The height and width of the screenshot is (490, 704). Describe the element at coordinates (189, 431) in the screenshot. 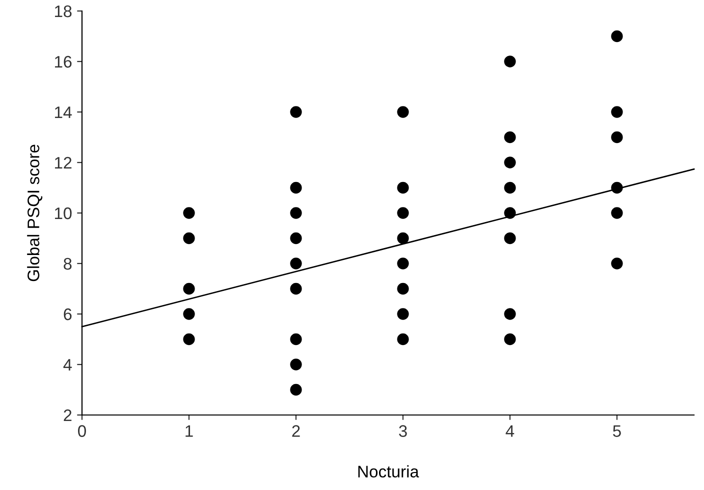

I see `x-tick-label: 1` at that location.